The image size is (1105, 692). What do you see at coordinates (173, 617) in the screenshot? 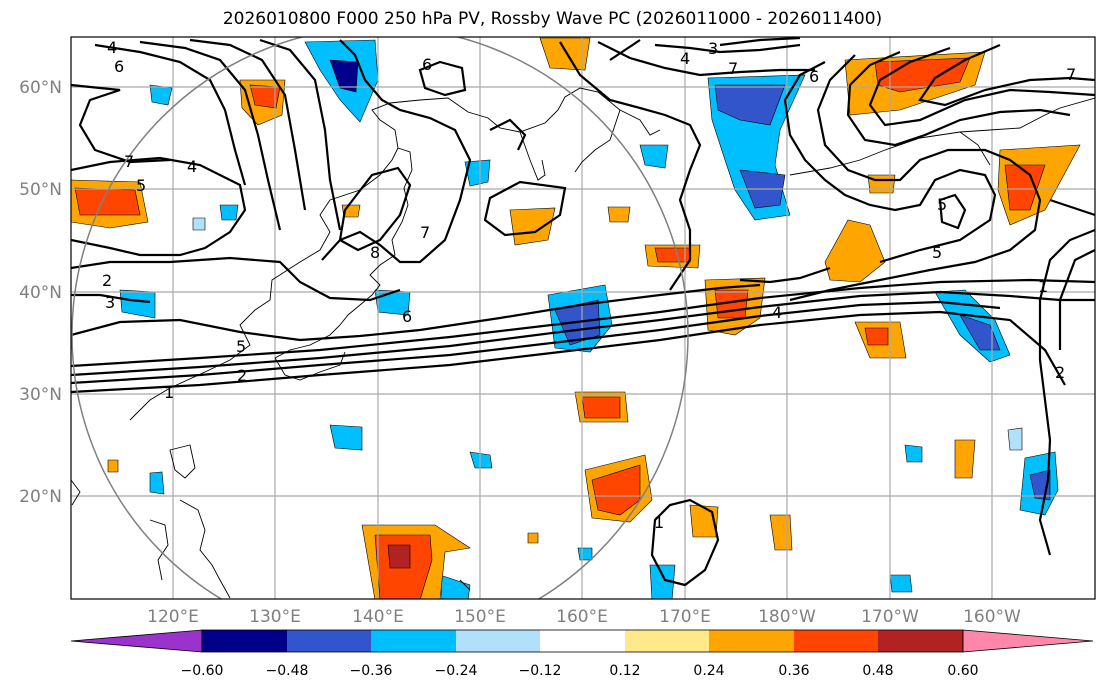
I see `lon-tick-label: 120°E` at bounding box center [173, 617].